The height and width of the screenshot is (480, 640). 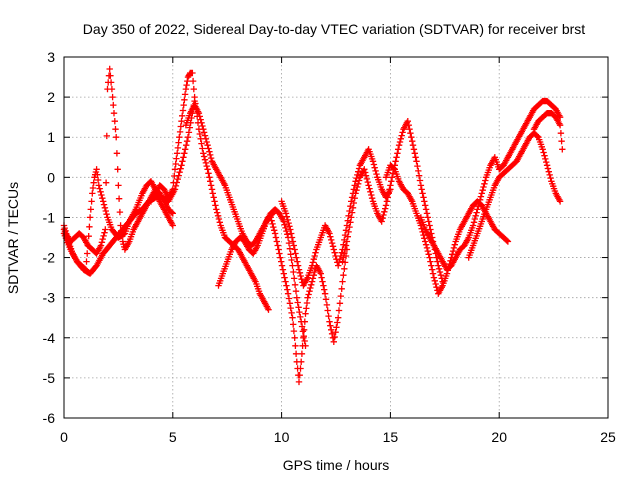 I want to click on y-tick-label: -5, so click(x=49, y=378).